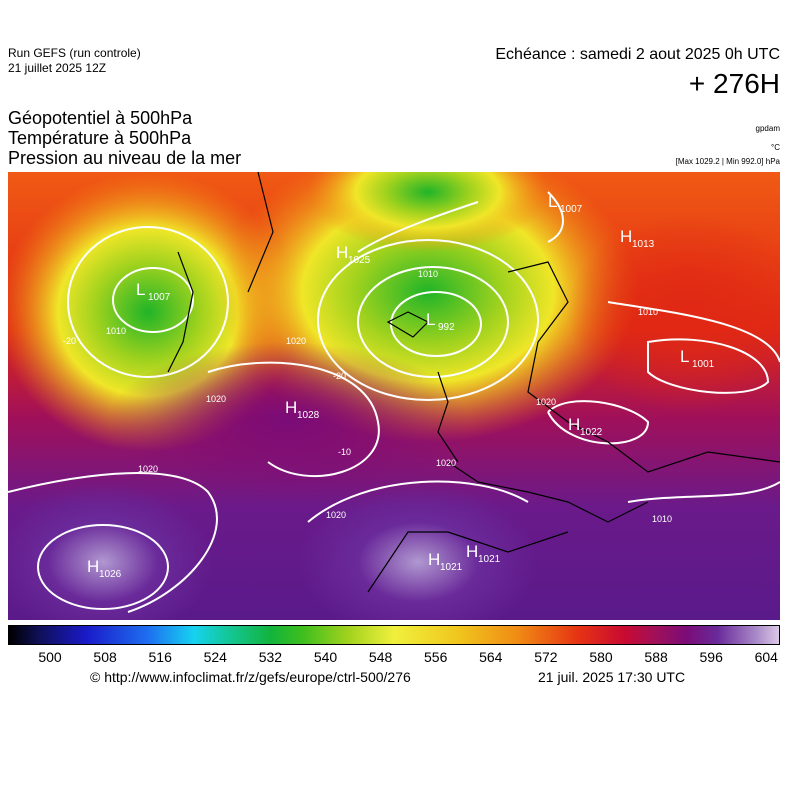 The height and width of the screenshot is (789, 788). Describe the element at coordinates (100, 138) in the screenshot. I see `legend-line: Température à 500hPa` at that location.